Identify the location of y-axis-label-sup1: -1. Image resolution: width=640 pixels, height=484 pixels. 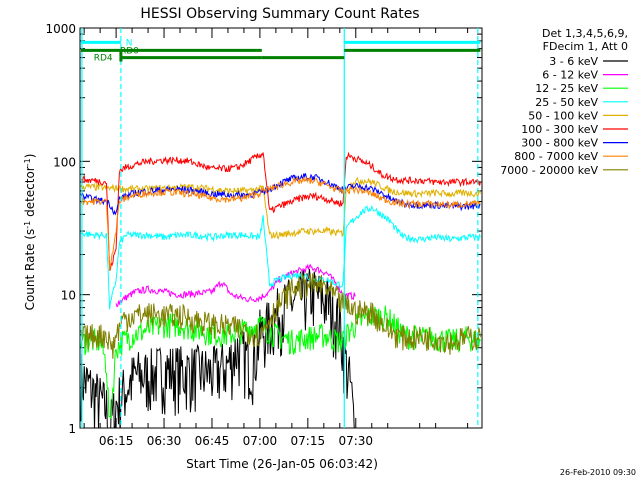
(27, 225).